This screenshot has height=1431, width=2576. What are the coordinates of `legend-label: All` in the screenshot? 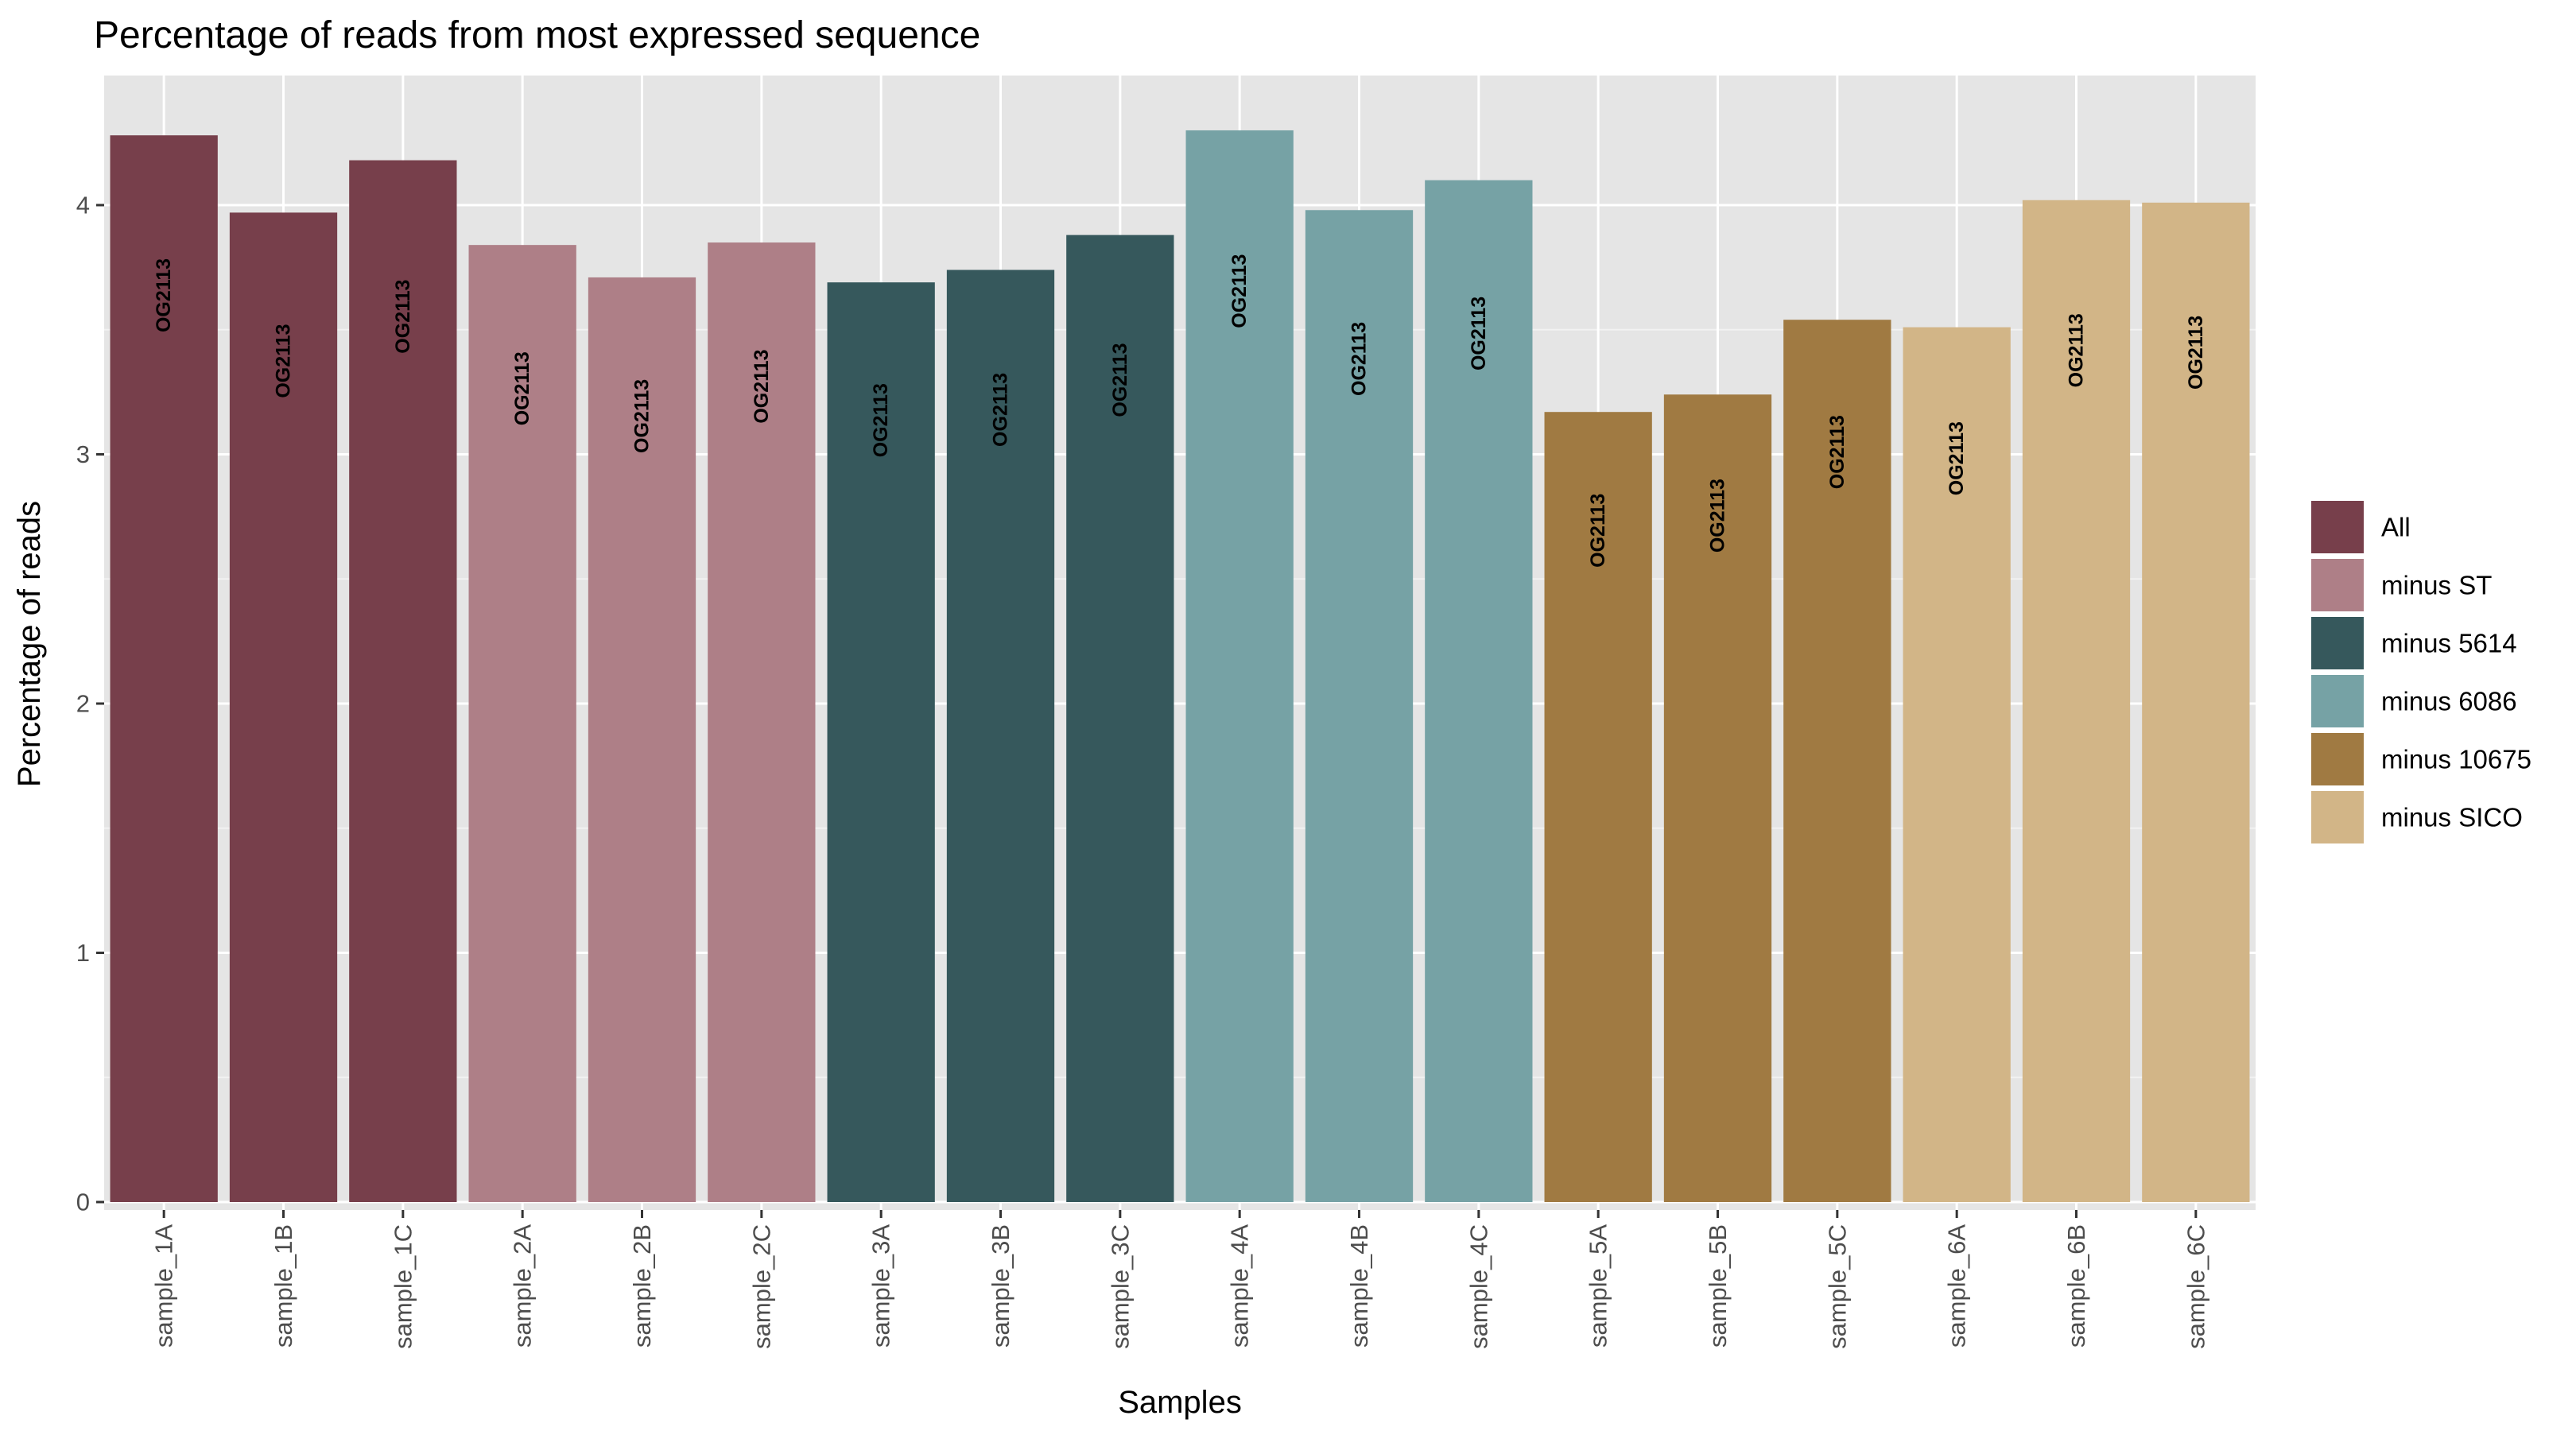 It's located at (2396, 527).